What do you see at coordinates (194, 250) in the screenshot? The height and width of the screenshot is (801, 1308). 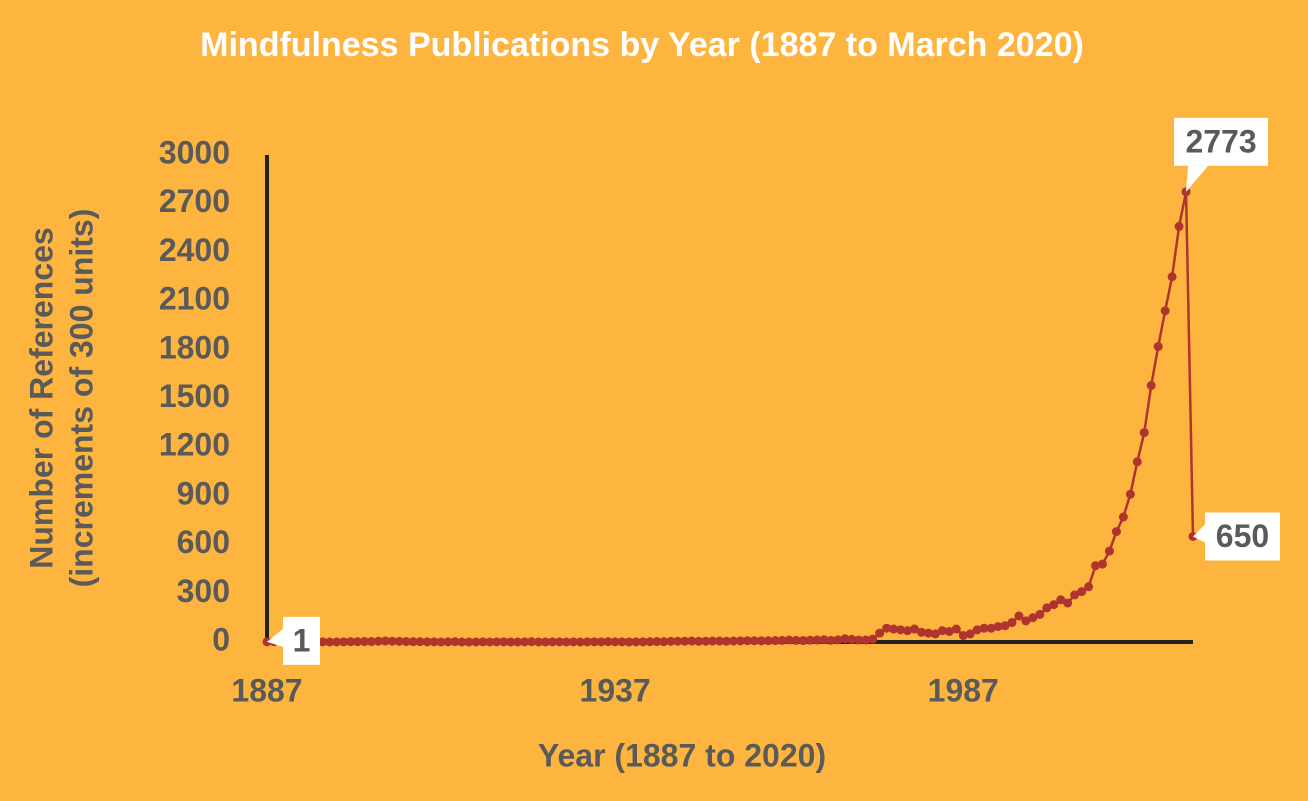 I see `y-tick-label: 2400` at bounding box center [194, 250].